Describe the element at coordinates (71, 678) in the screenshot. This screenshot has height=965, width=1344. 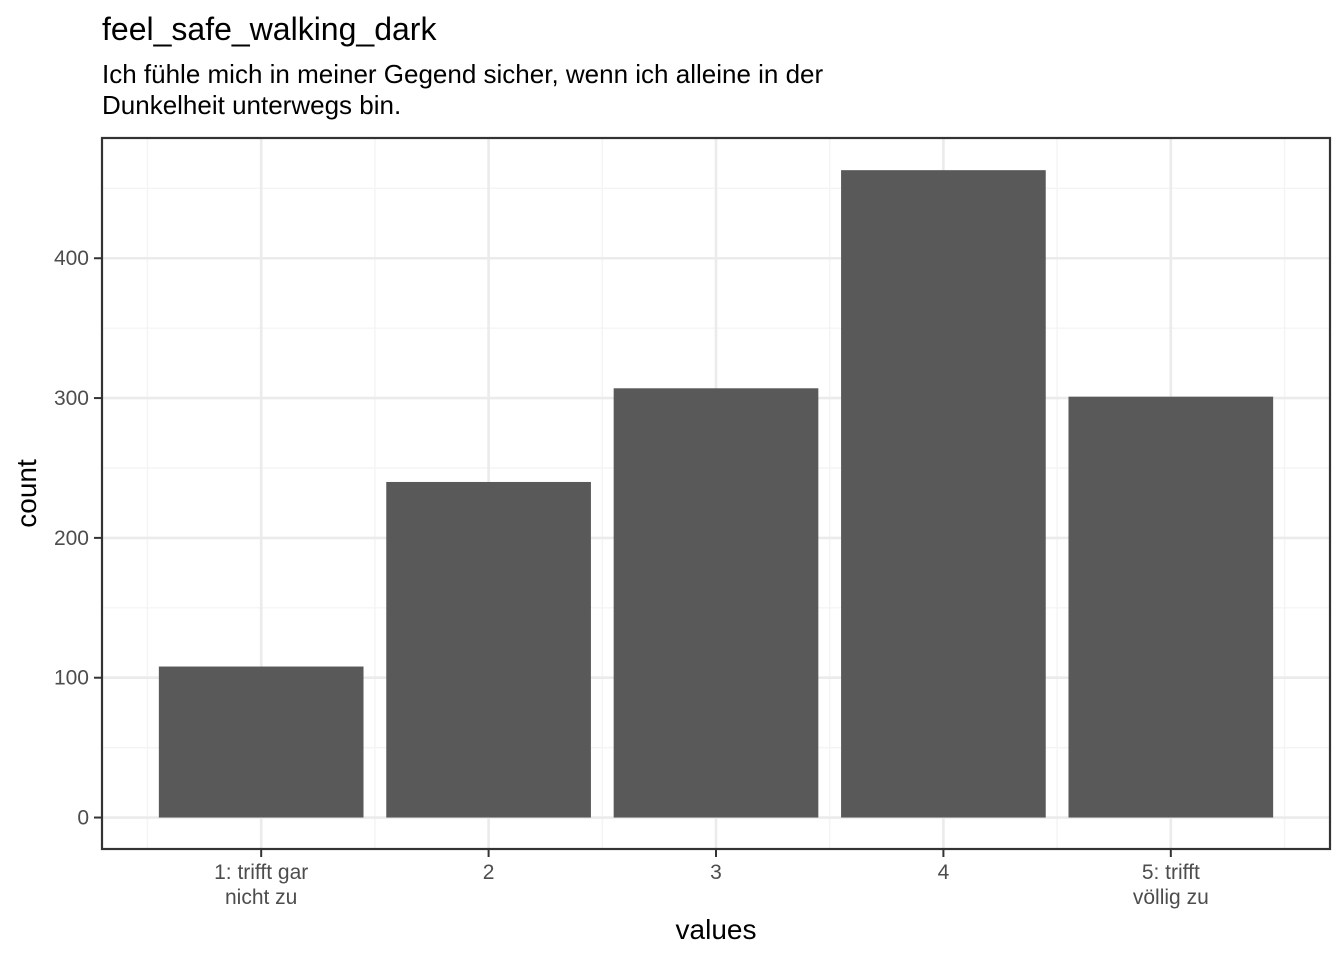
I see `y-tick-label: 100` at that location.